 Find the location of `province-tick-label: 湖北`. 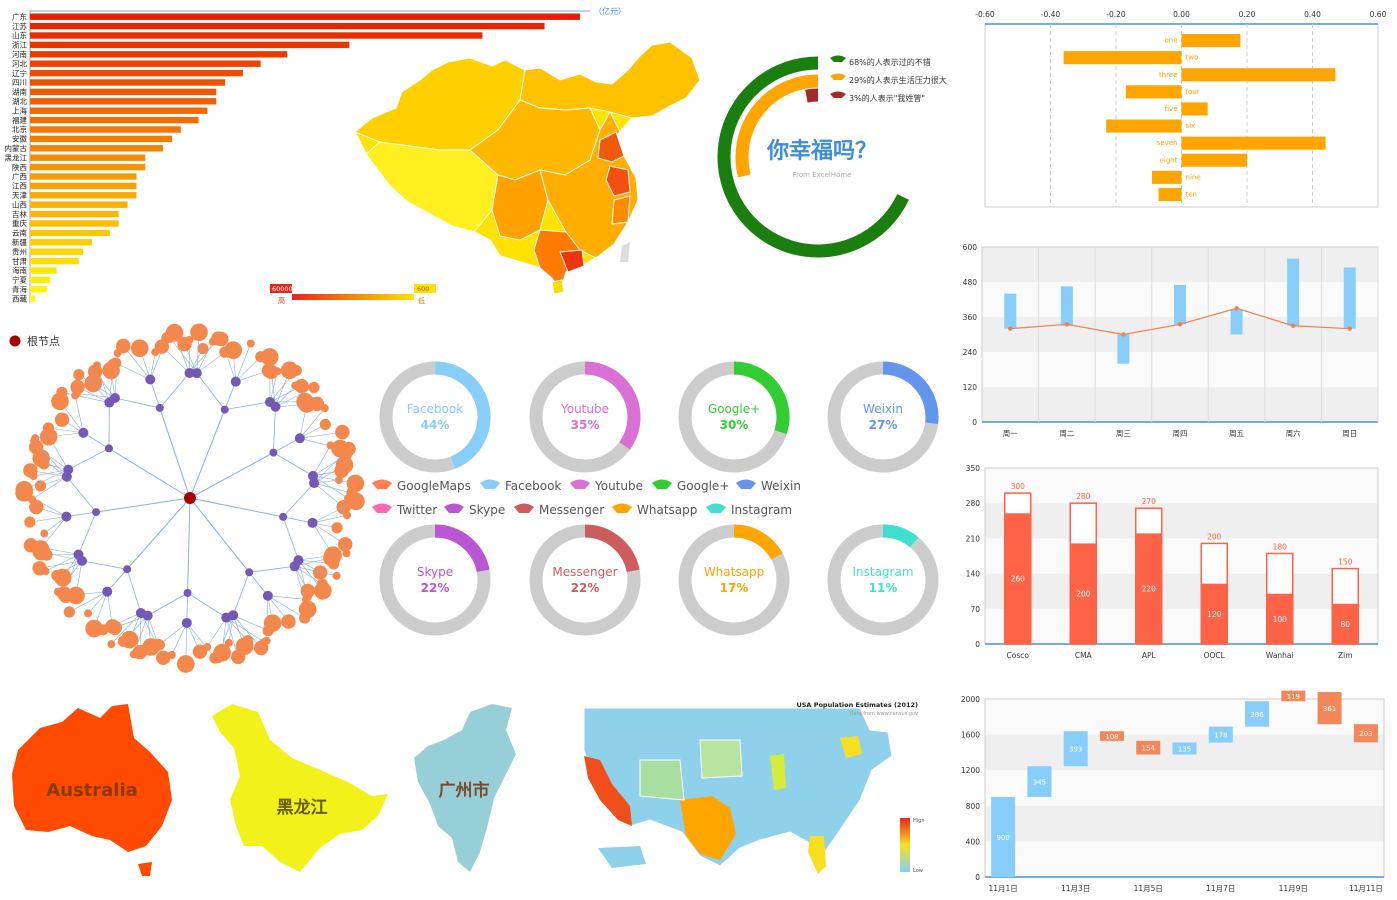

province-tick-label: 湖北 is located at coordinates (19, 101).